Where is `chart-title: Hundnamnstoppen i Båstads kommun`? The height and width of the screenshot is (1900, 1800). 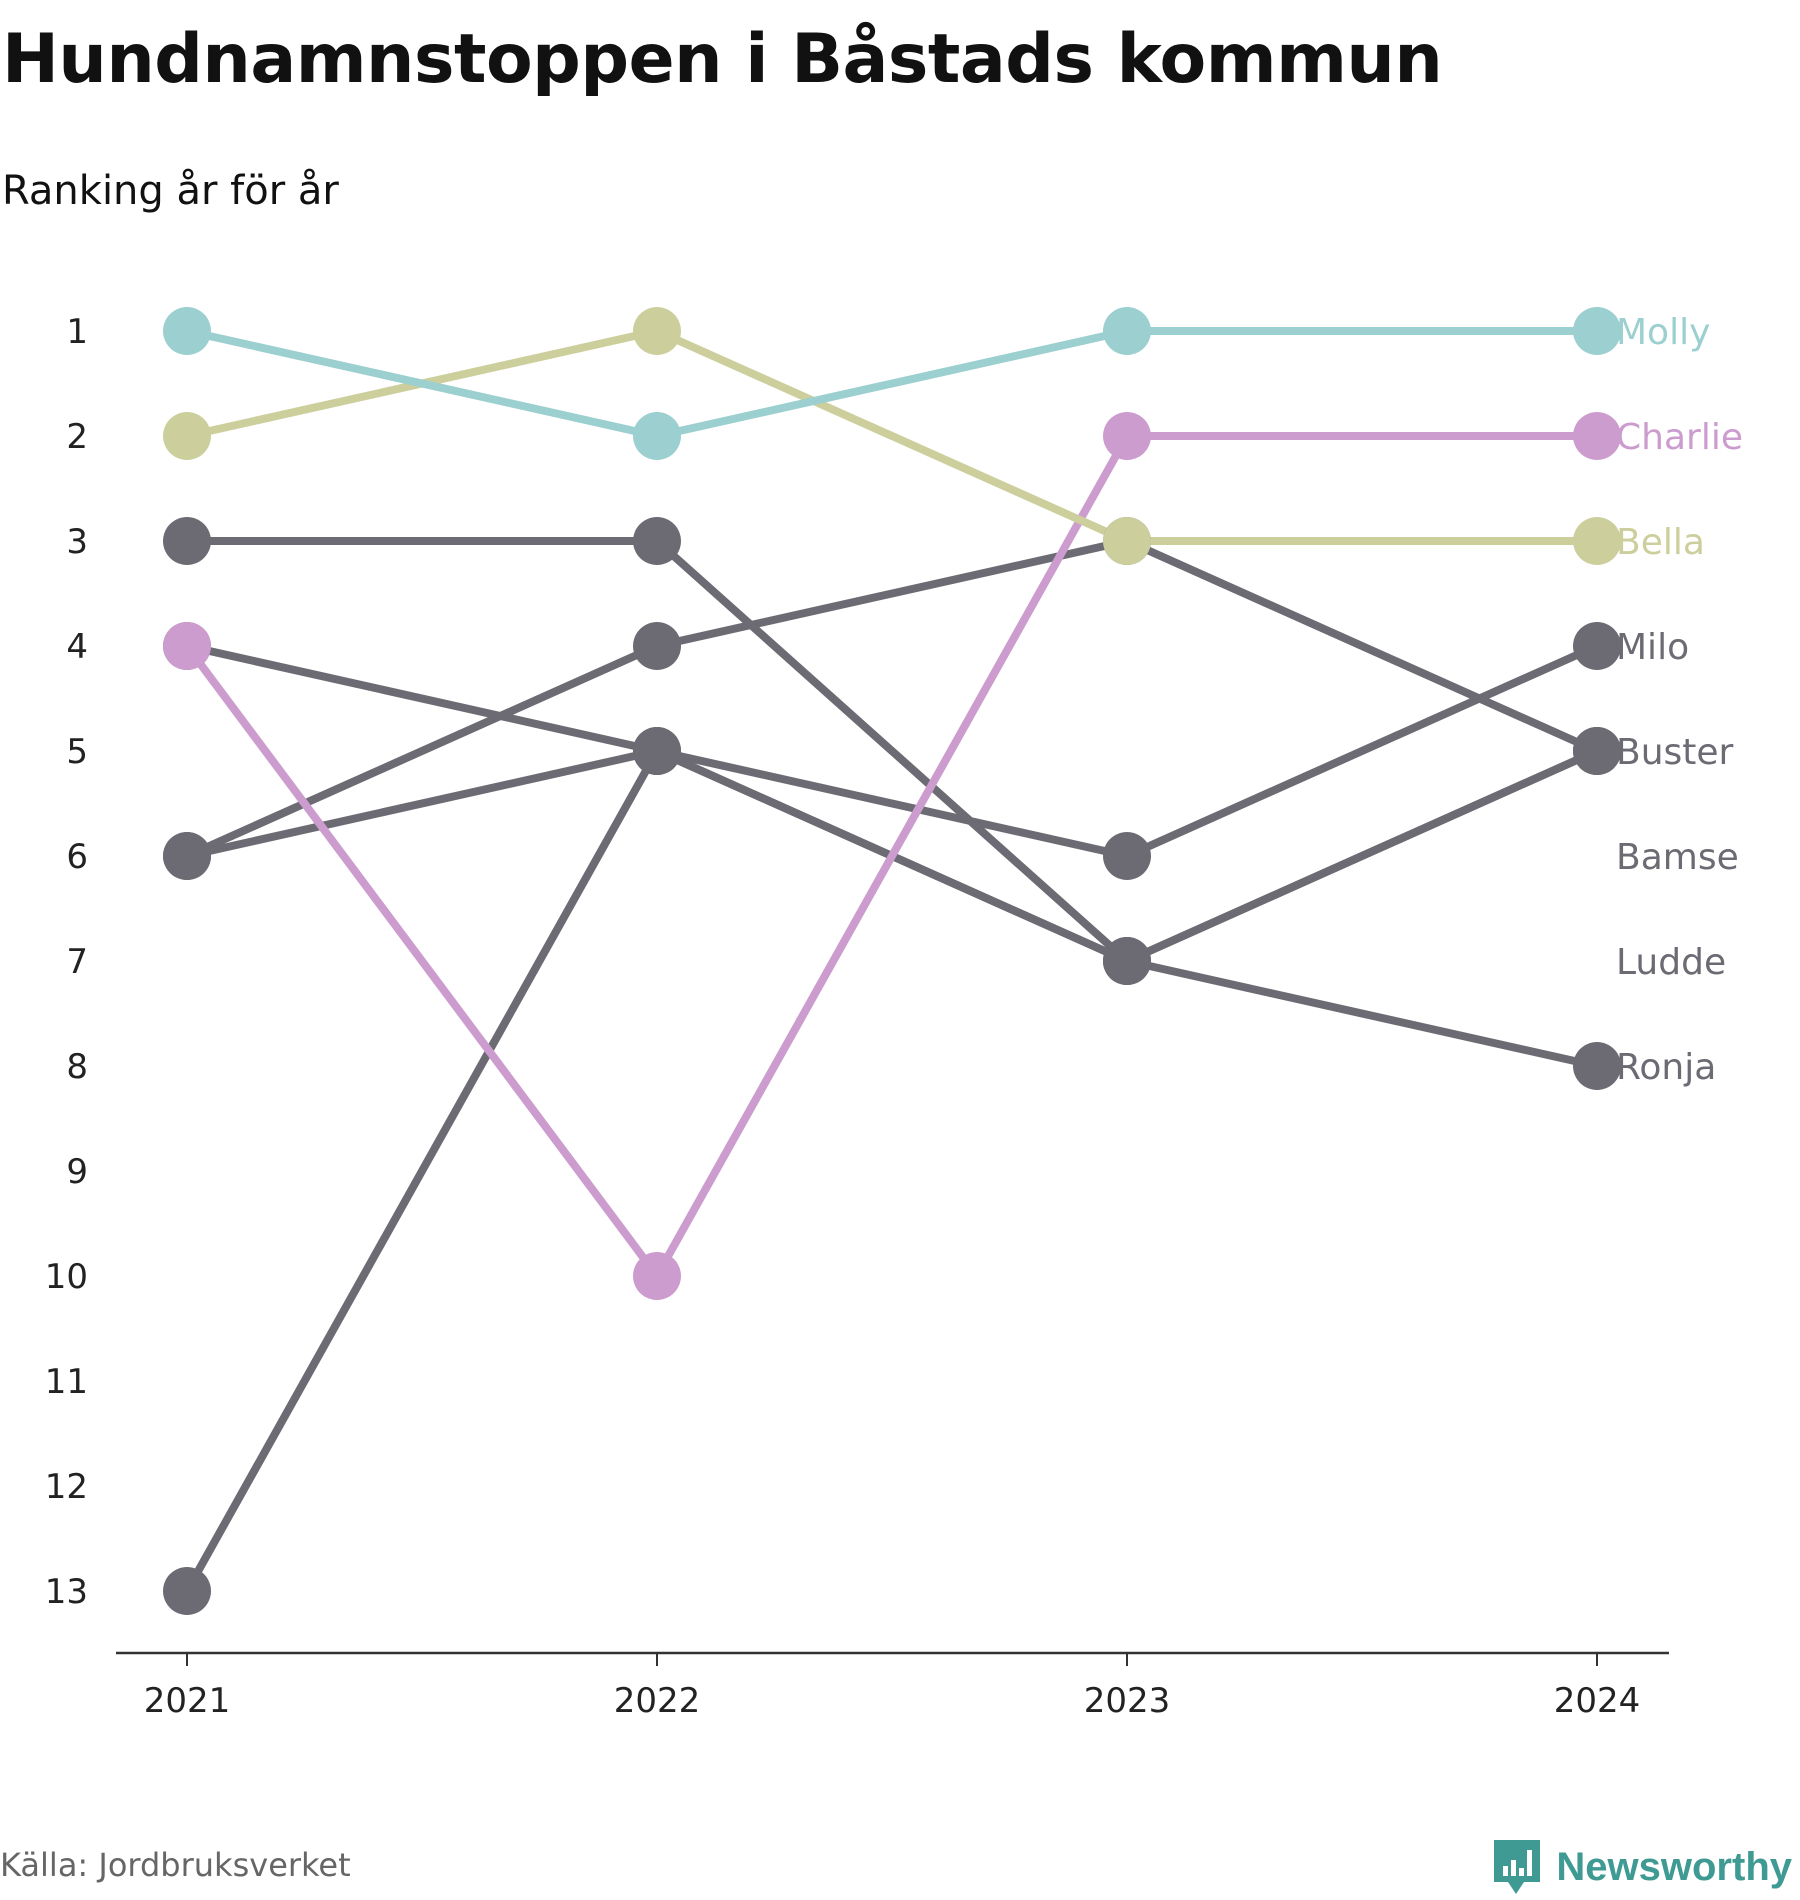
chart-title: Hundnamnstoppen i Båstads kommun is located at coordinates (722, 59).